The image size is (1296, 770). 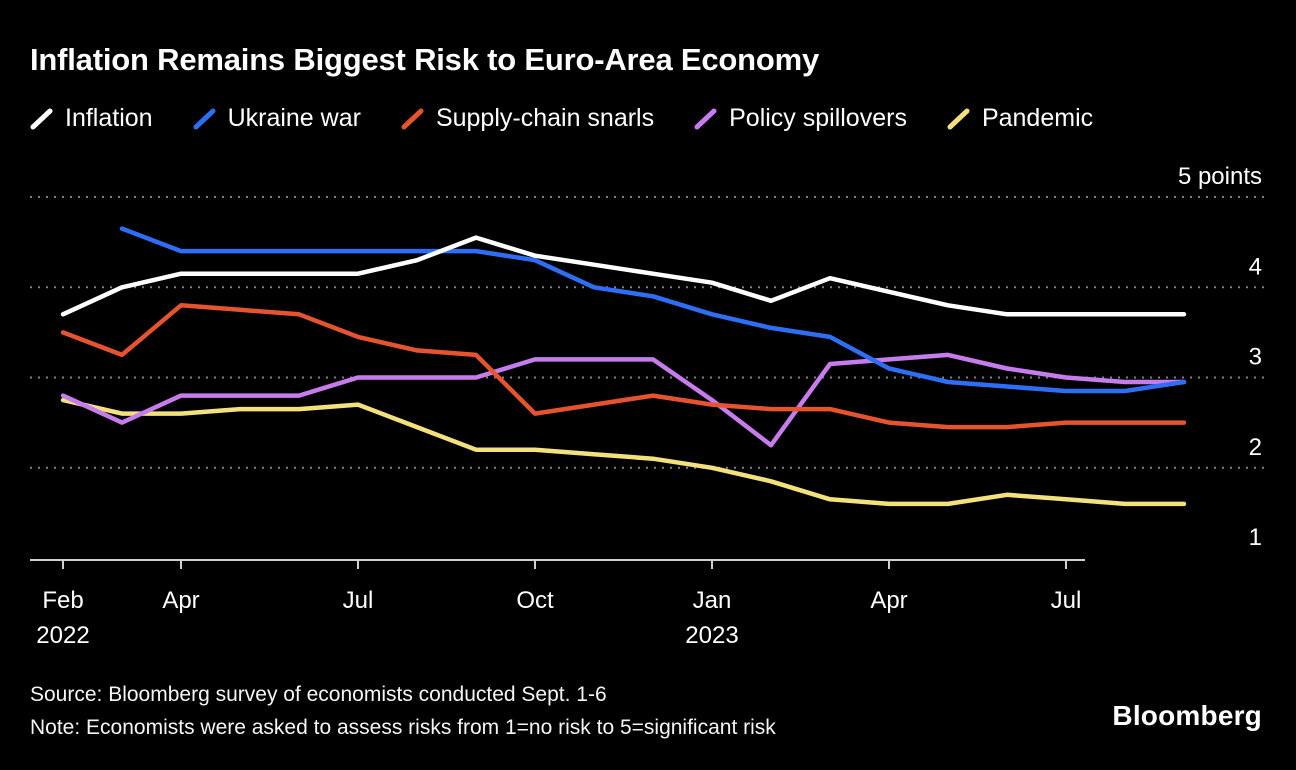 I want to click on legend-label-pandemic: Pandemic, so click(x=1037, y=118).